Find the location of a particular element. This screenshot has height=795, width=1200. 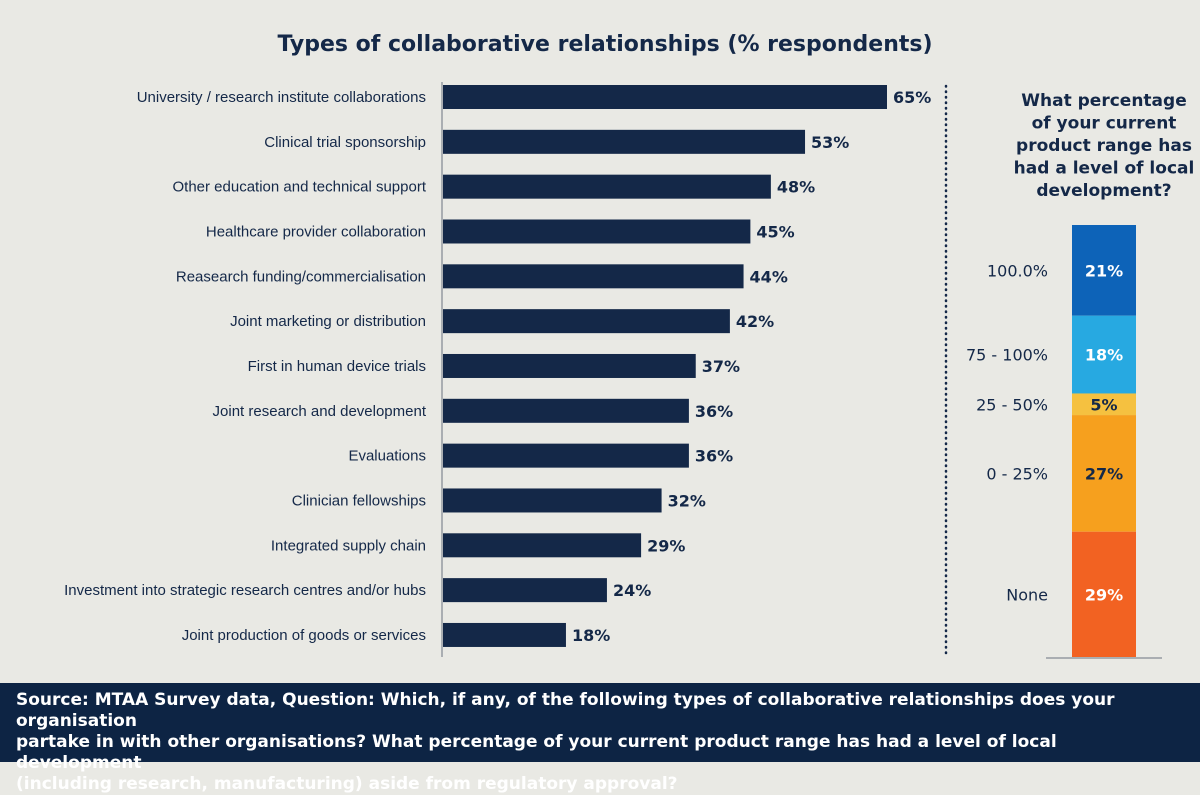

value-label: 29% is located at coordinates (666, 545).